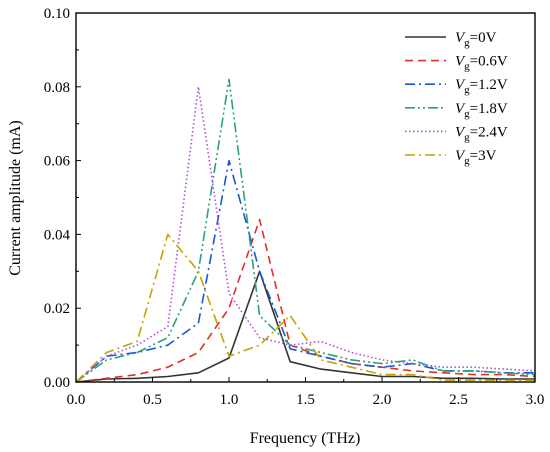  Describe the element at coordinates (57, 309) in the screenshot. I see `y-tick-label: 0.02` at that location.